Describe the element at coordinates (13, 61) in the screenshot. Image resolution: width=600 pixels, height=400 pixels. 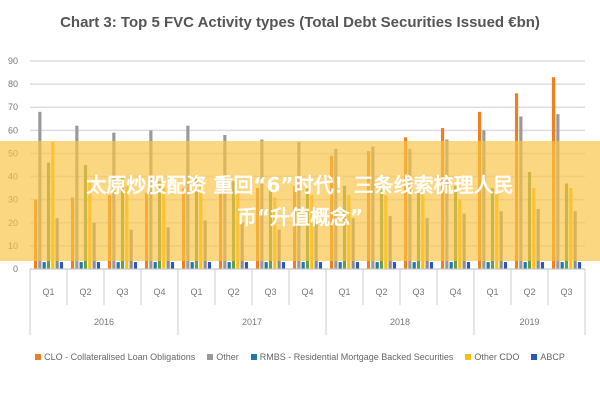
I see `y-tick-label: 90` at that location.